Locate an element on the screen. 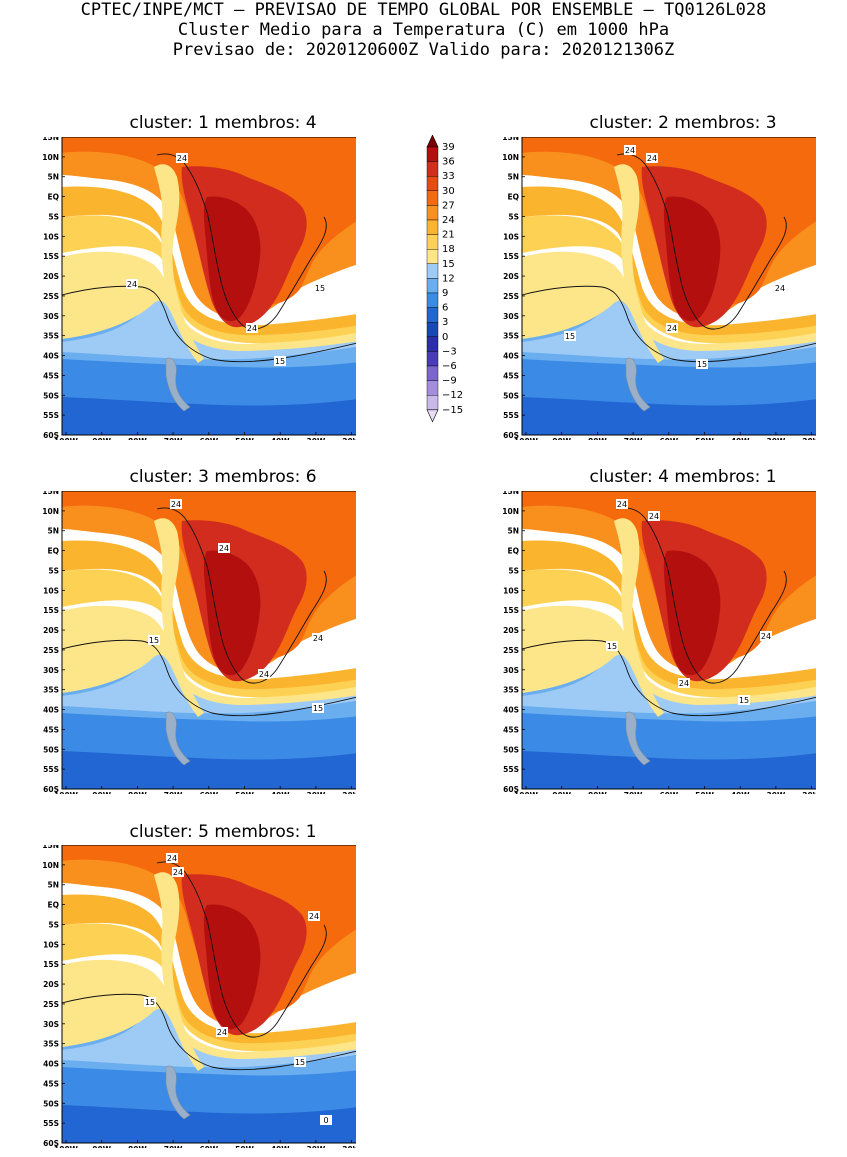 The image size is (847, 1157). lat-tick-label: 5N is located at coordinates (54, 885).